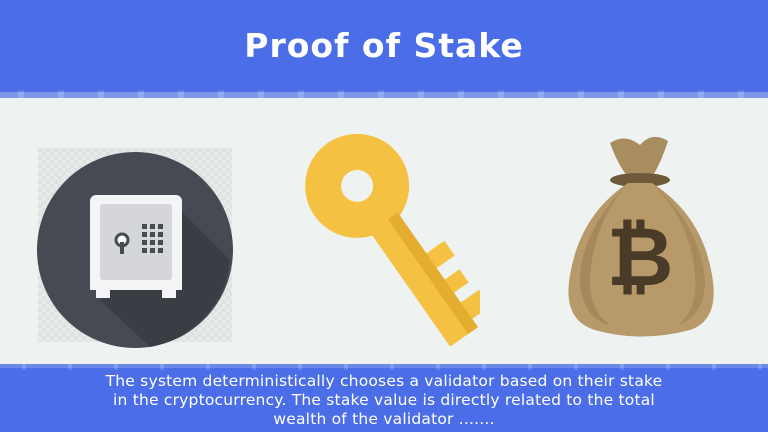 The height and width of the screenshot is (432, 768). Describe the element at coordinates (384, 45) in the screenshot. I see `page-title: Proof of Stake` at that location.